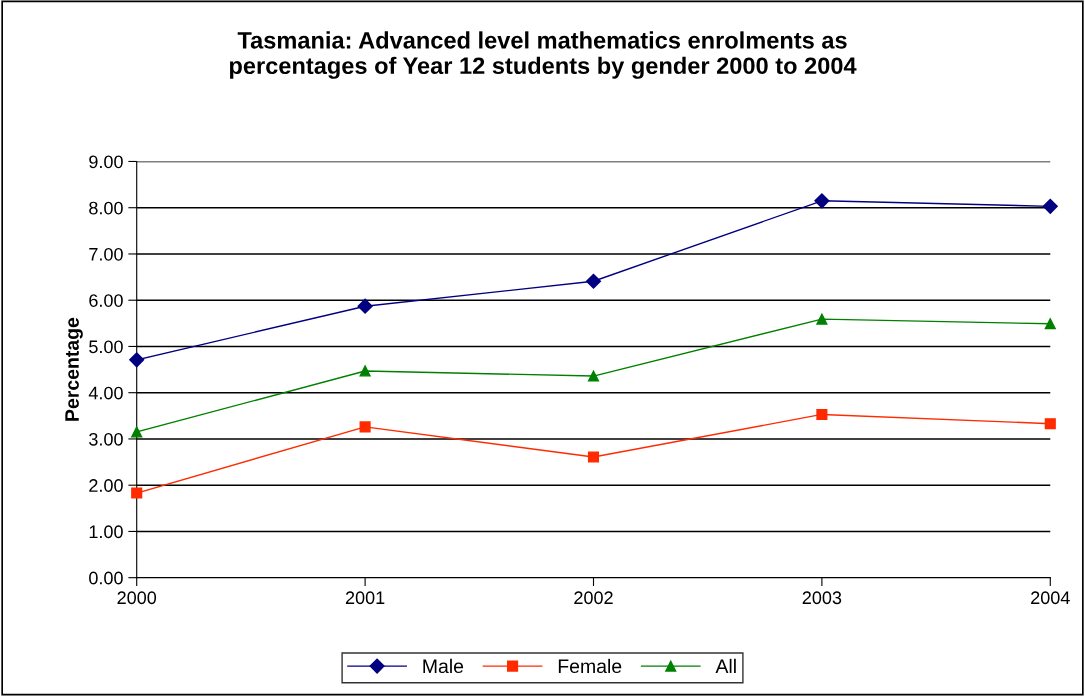 This screenshot has width=1085, height=696. Describe the element at coordinates (443, 666) in the screenshot. I see `legend-label: Male` at that location.